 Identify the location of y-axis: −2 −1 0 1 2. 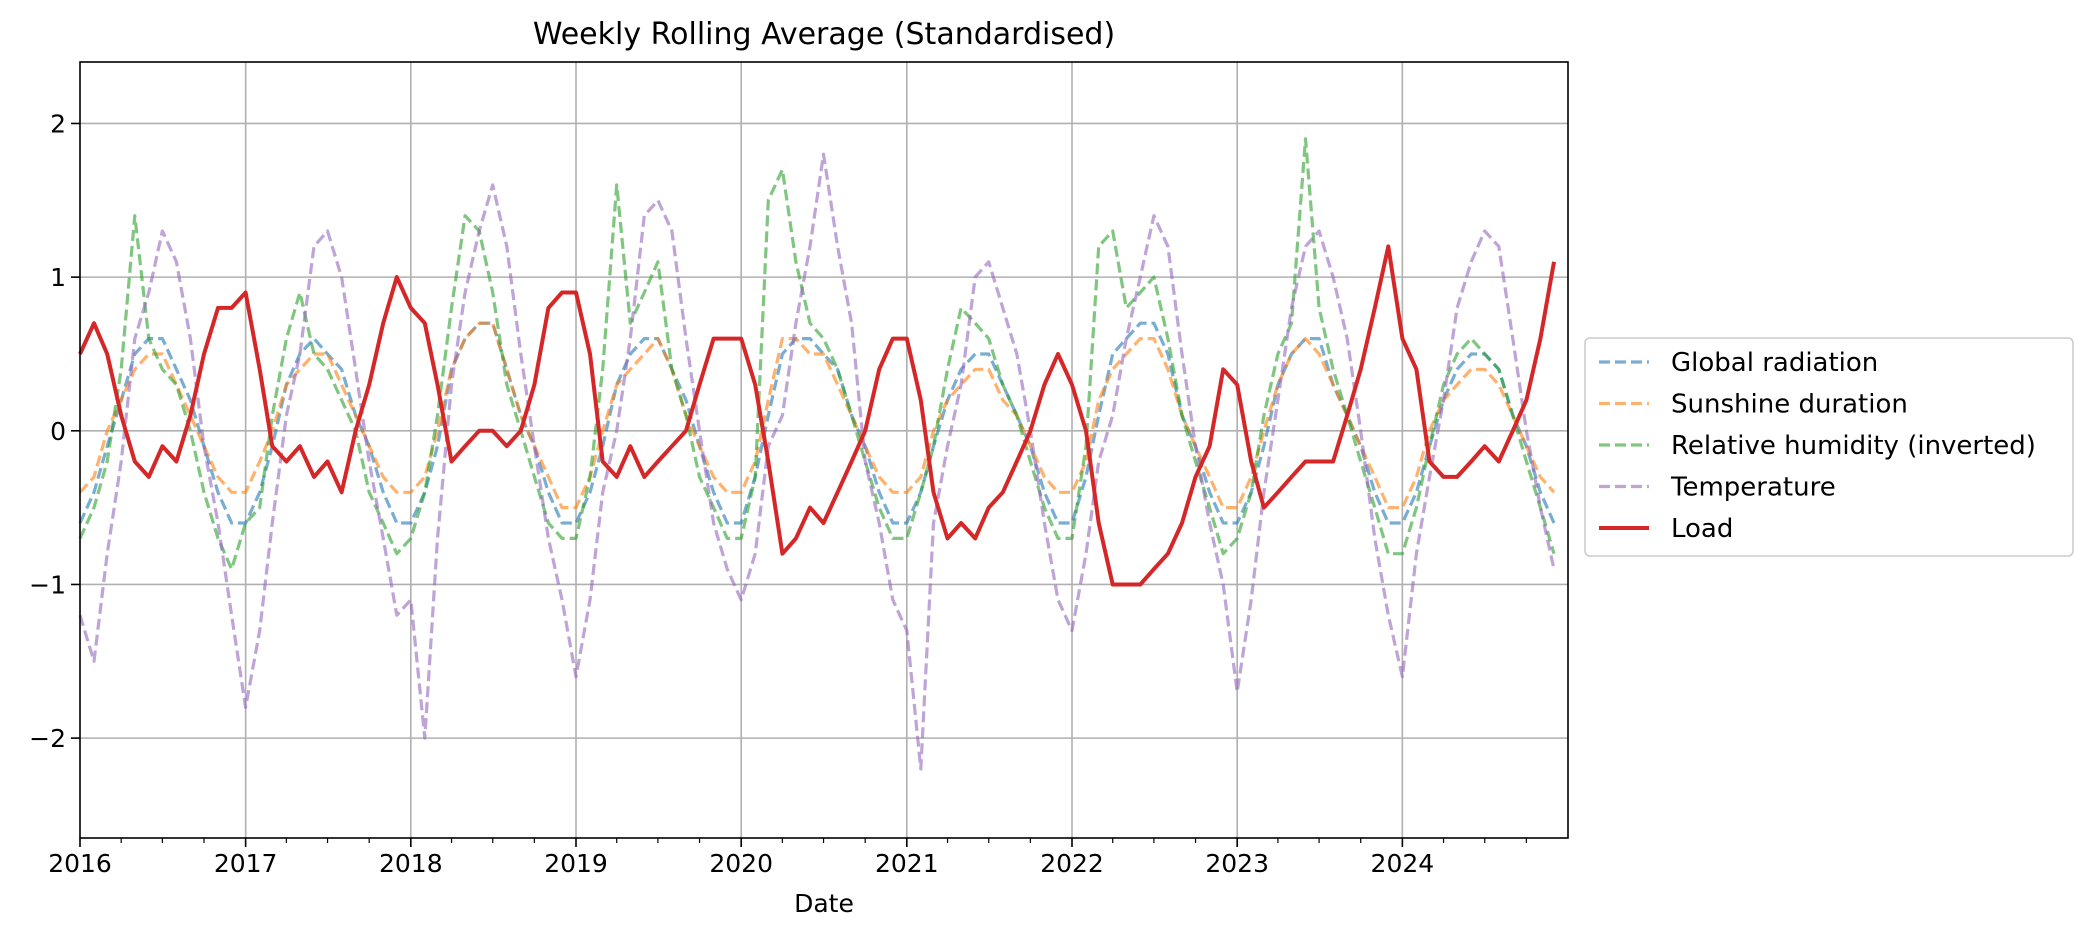
(54, 431).